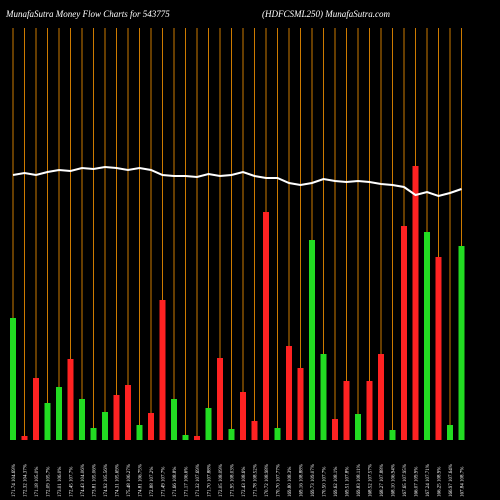 The height and width of the screenshot is (500, 500). What do you see at coordinates (463, 482) in the screenshot?
I see `x-tick-label: 167.84 108.7%` at bounding box center [463, 482].